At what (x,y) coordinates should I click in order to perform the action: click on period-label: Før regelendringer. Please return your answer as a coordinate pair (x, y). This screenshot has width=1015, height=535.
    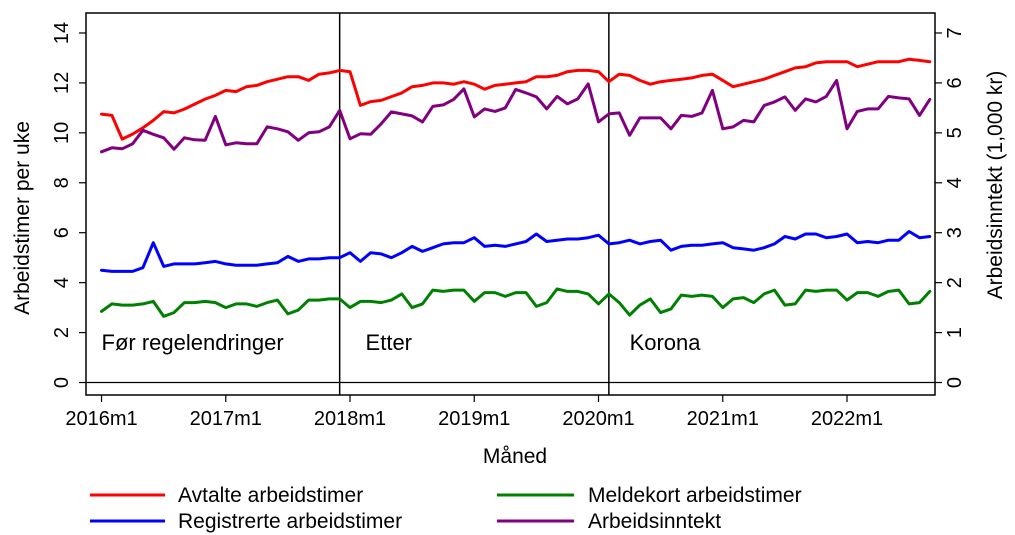
    Looking at the image, I should click on (193, 342).